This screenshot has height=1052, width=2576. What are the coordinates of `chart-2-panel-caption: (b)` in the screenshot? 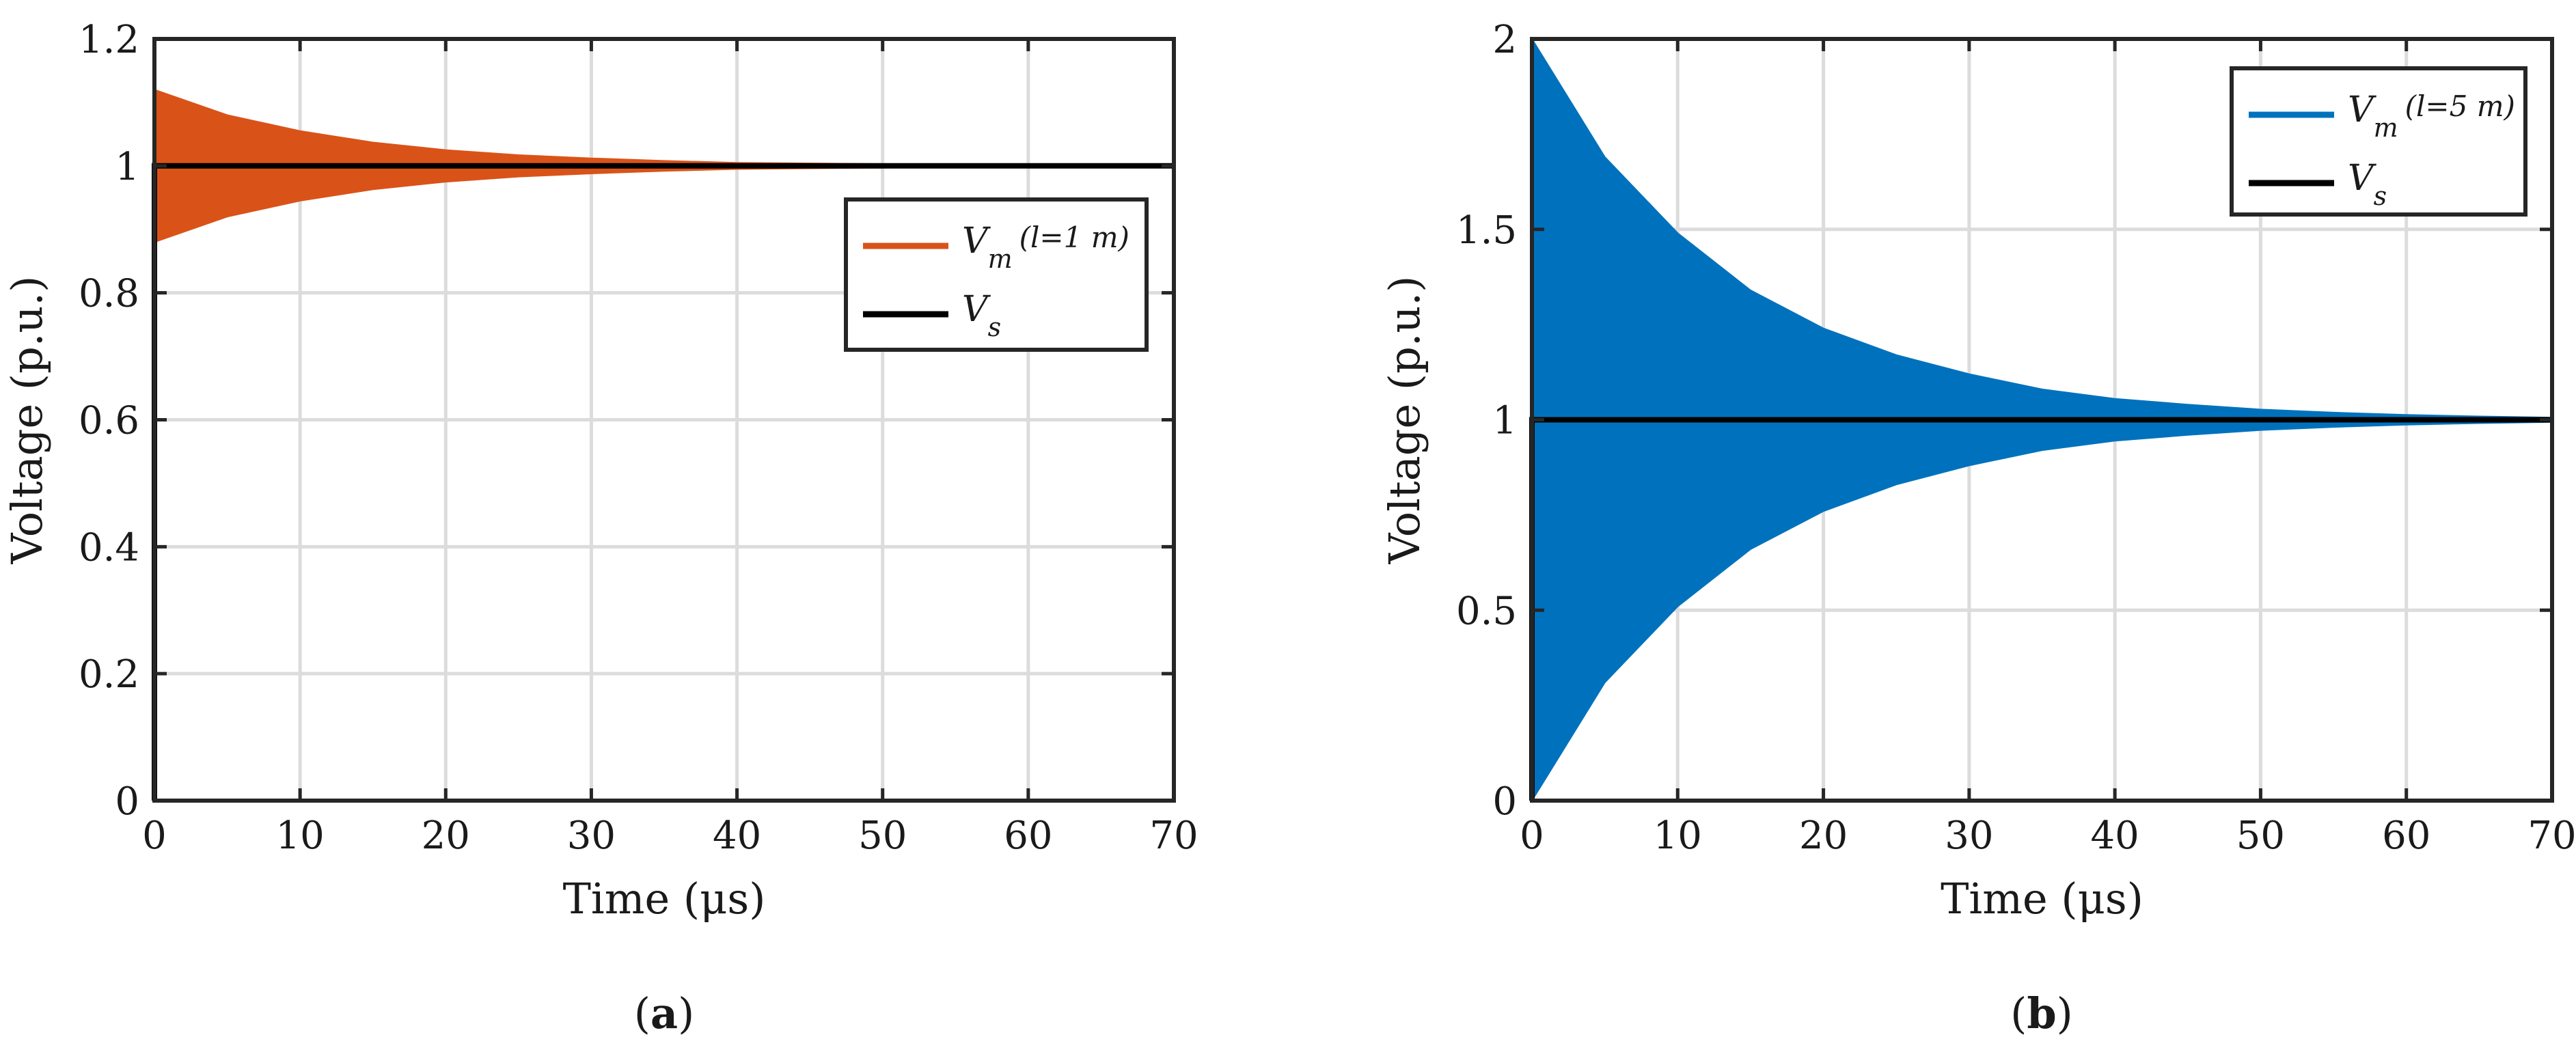 It's located at (2041, 1013).